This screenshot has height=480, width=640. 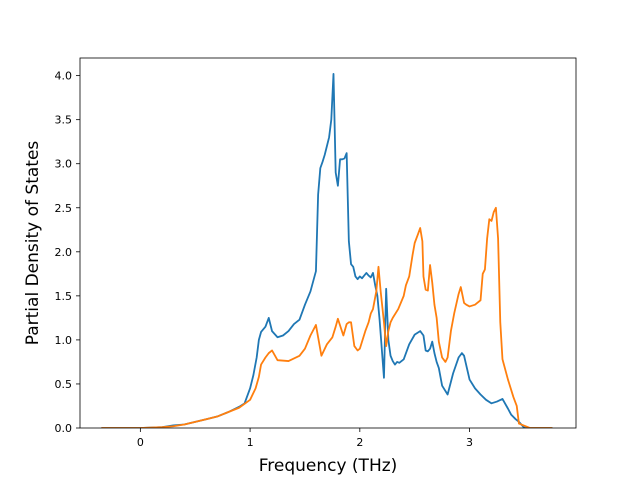 I want to click on y-tick-label: 3.0, so click(x=64, y=164).